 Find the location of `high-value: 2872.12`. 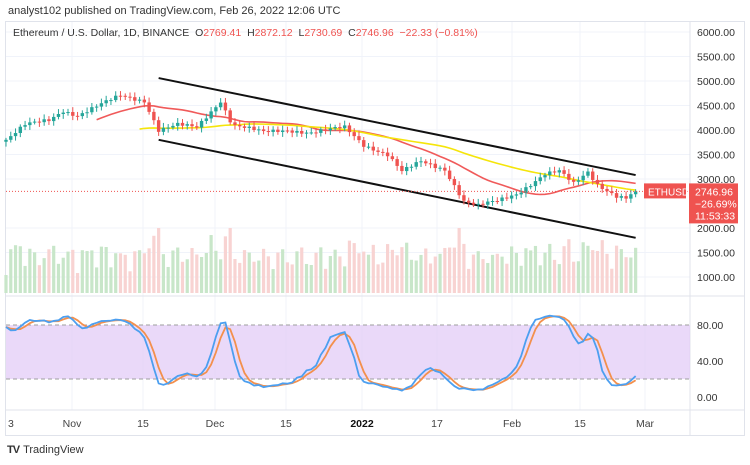

high-value: 2872.12 is located at coordinates (273, 33).